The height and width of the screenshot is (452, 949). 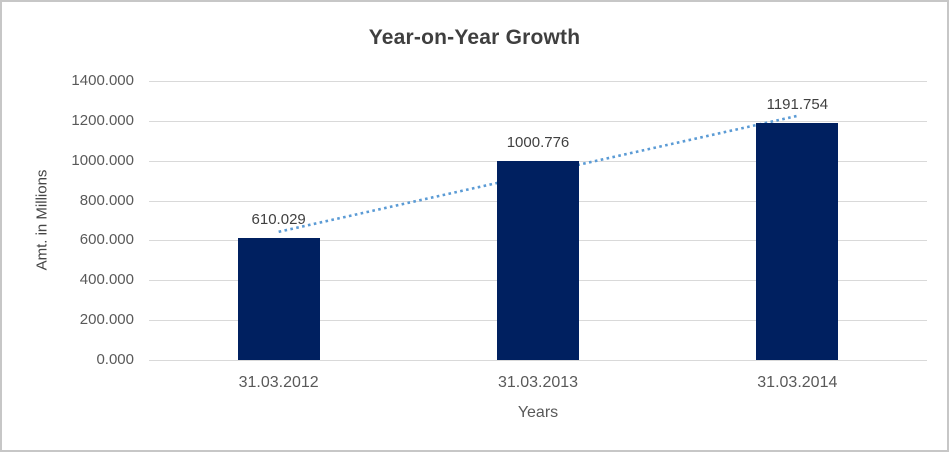 I want to click on data-label: 1191.754, so click(x=797, y=104).